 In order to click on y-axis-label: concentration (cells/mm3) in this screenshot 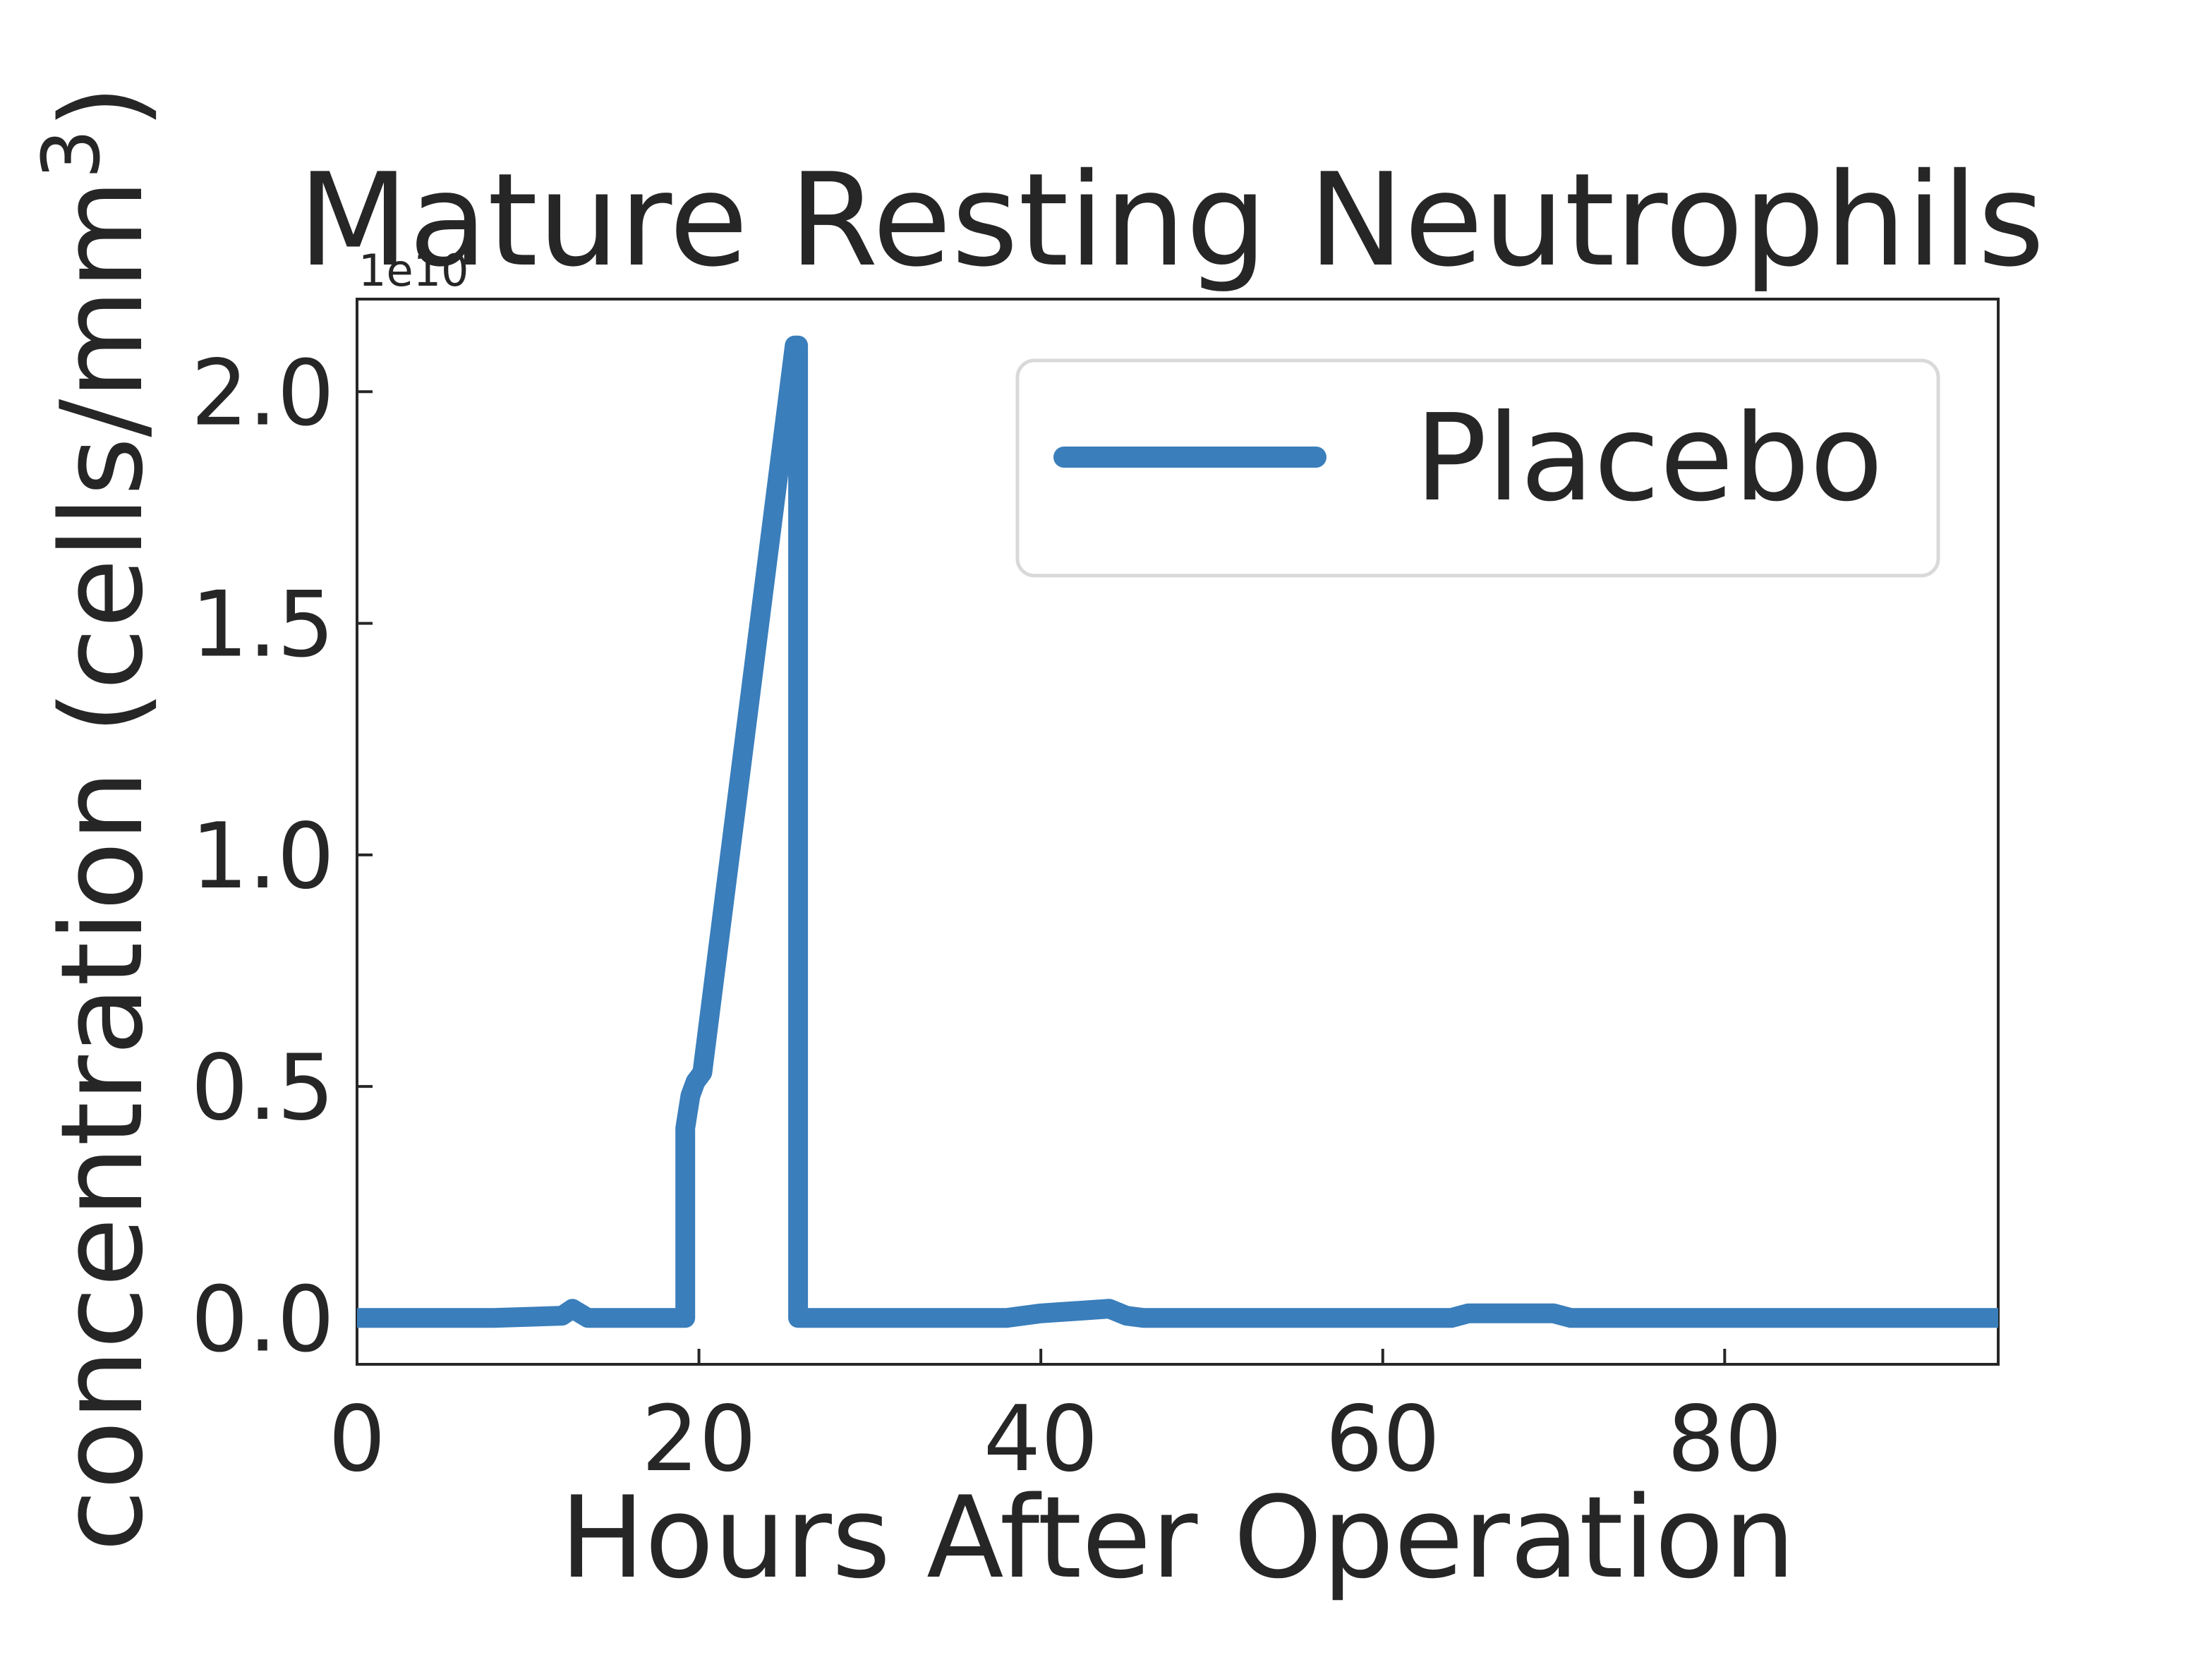, I will do `click(97, 818)`.